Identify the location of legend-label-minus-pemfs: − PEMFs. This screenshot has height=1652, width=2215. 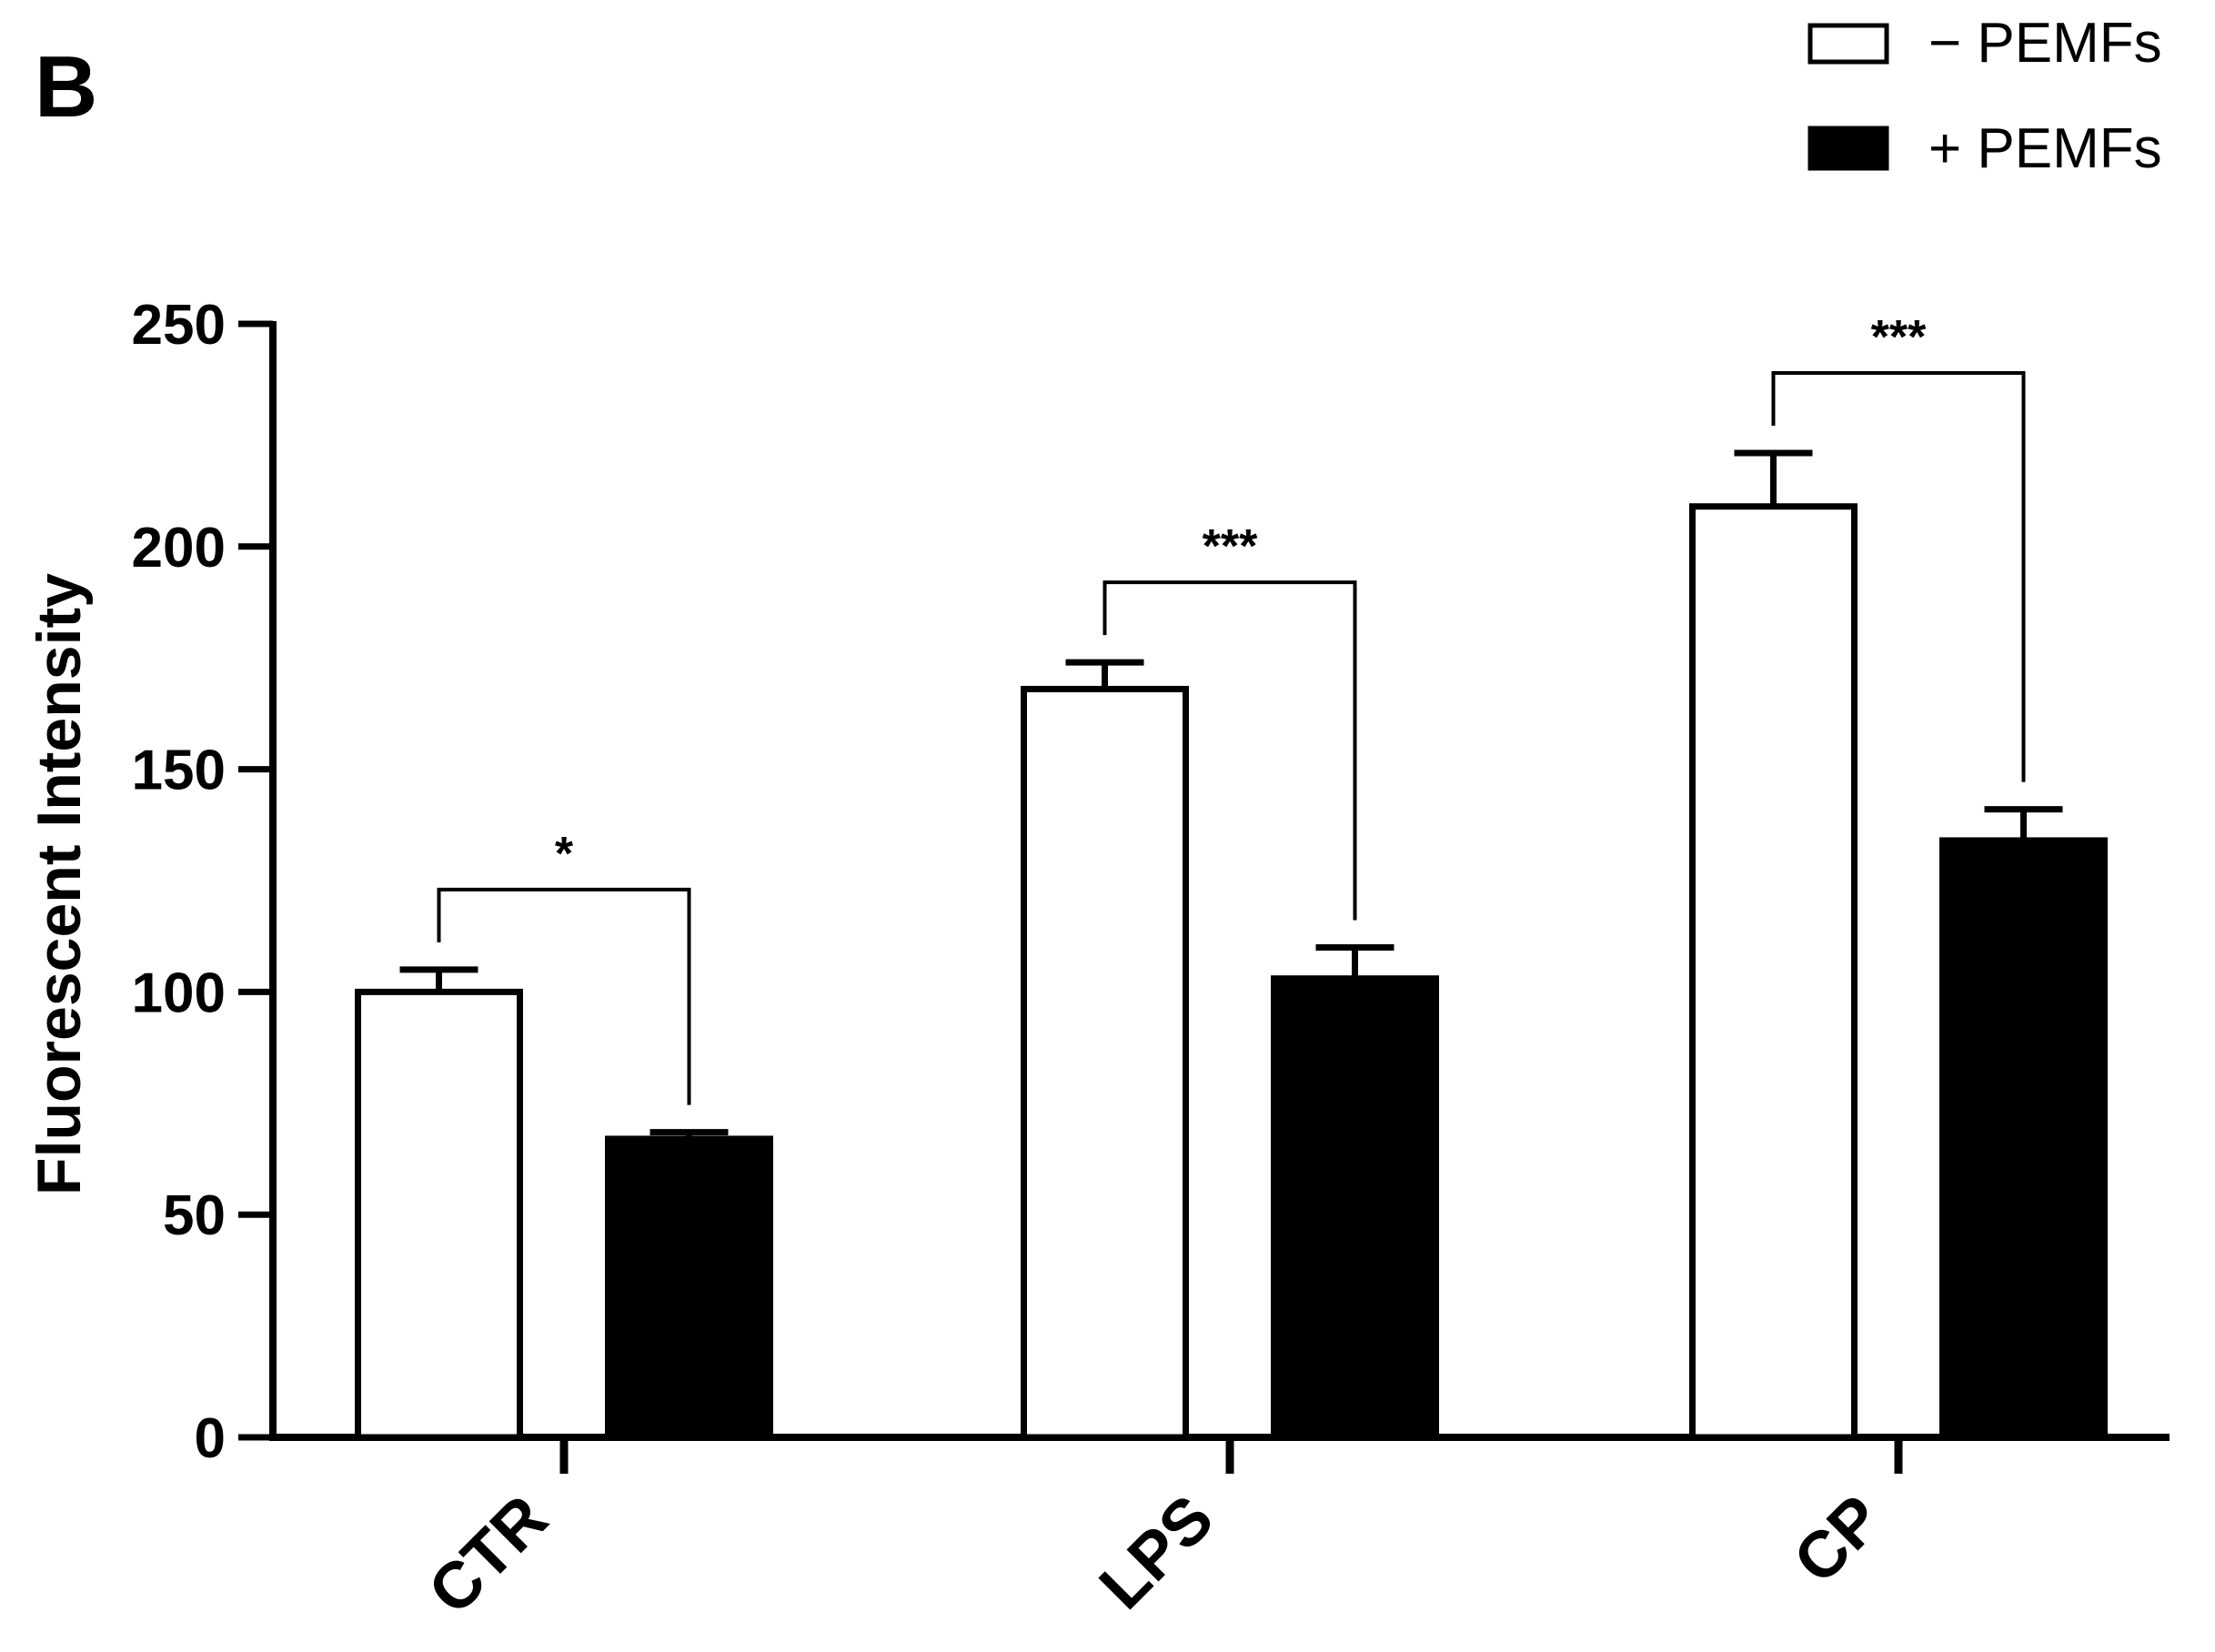
(2045, 43).